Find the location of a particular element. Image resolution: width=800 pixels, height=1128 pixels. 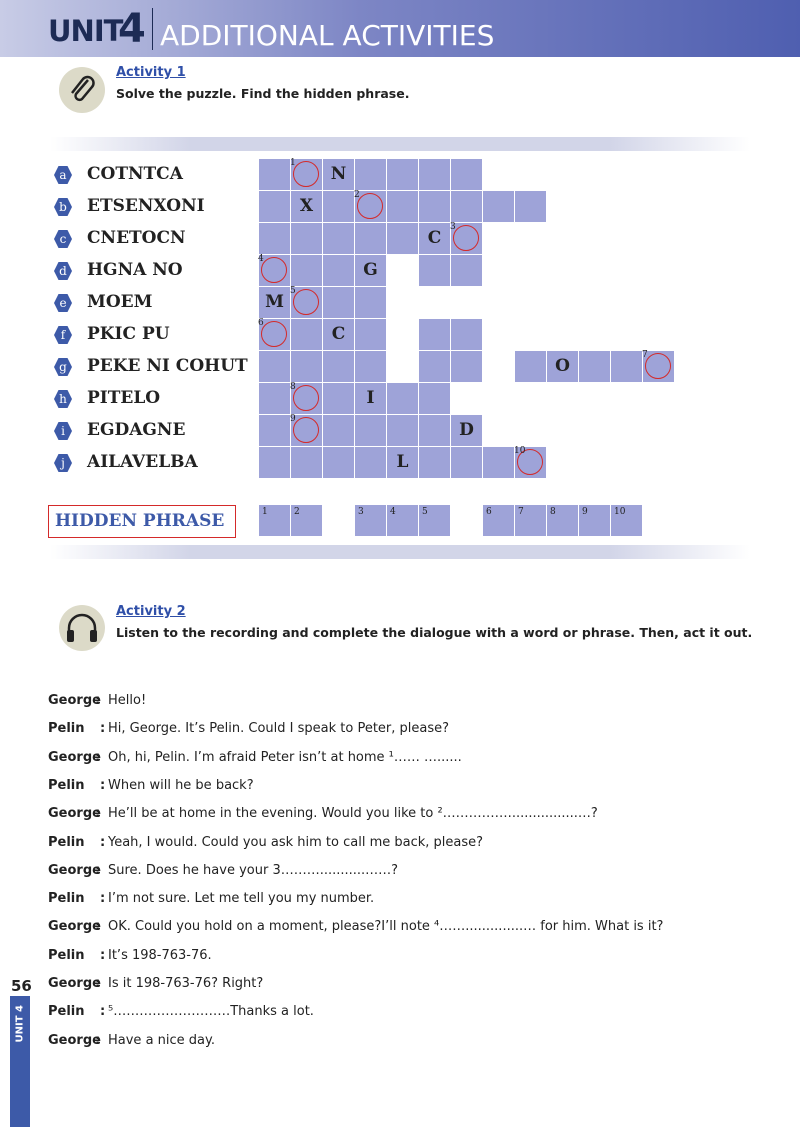

activity-label: Activity 2 is located at coordinates (151, 611).